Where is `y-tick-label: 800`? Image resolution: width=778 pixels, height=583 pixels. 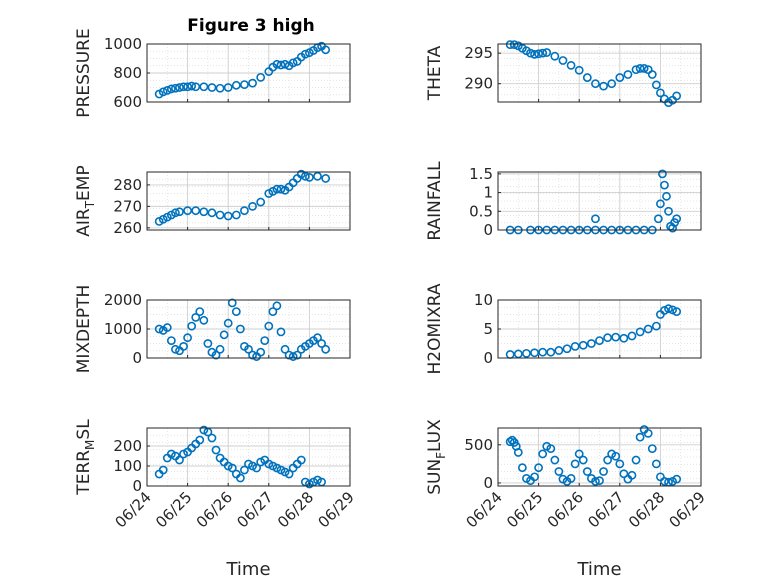 y-tick-label: 800 is located at coordinates (127, 73).